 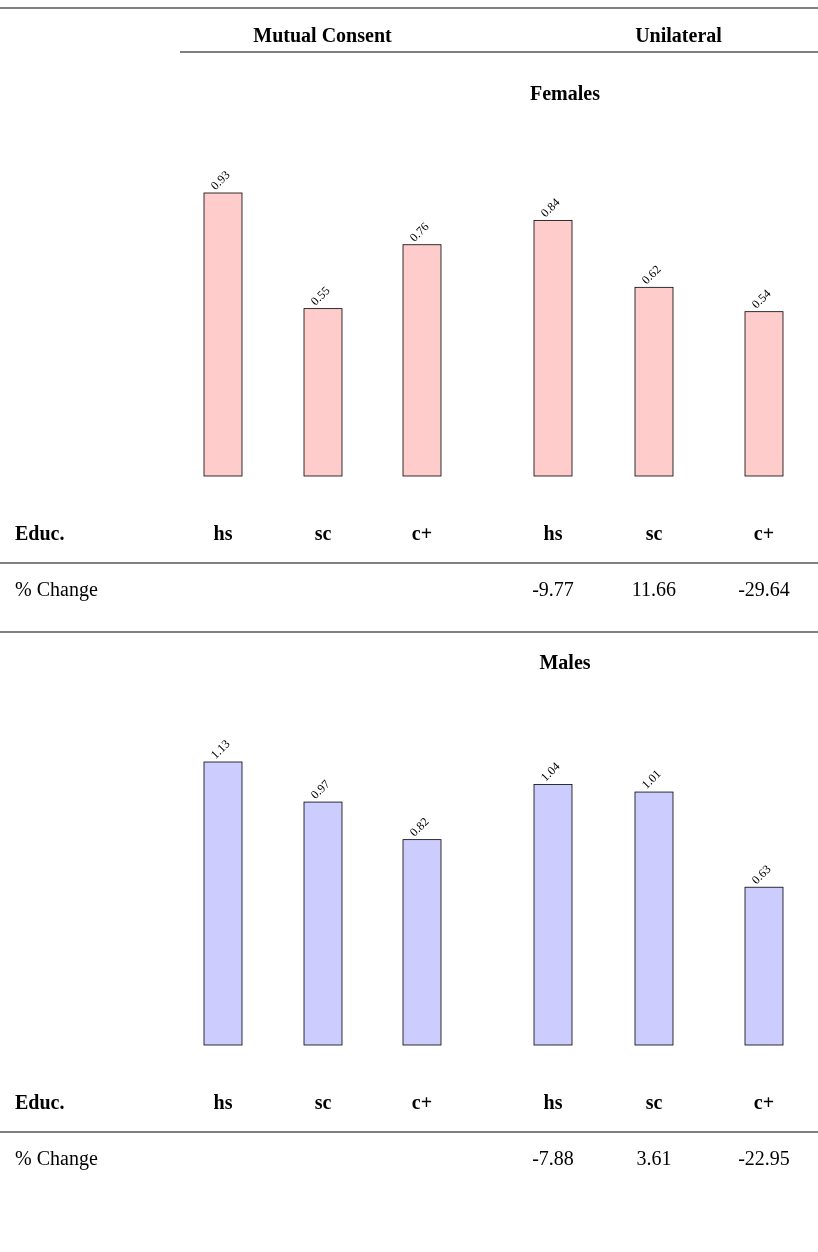 What do you see at coordinates (764, 589) in the screenshot?
I see `text: -29.64` at bounding box center [764, 589].